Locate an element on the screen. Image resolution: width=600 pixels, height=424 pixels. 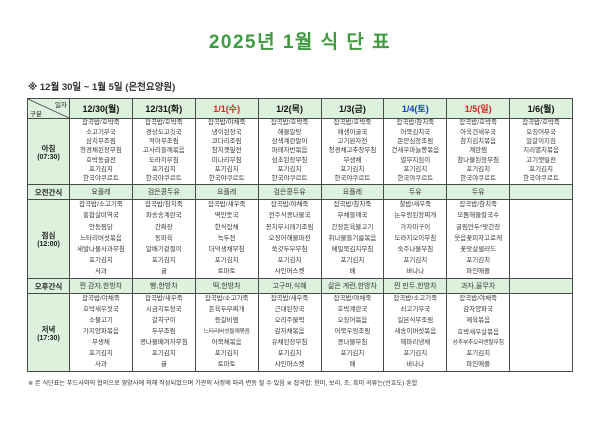
menu-row-am_snack: 오전간식 요플레 검은콩두유 요플레 검은콩두유 요플레 두유 두유 is located at coordinates (300, 192).